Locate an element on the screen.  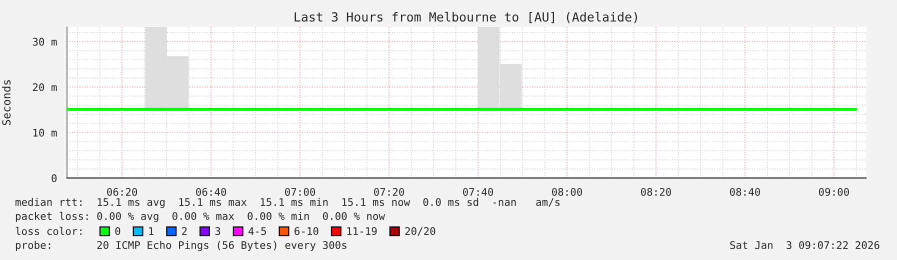
legend-label: 3 is located at coordinates (217, 231).